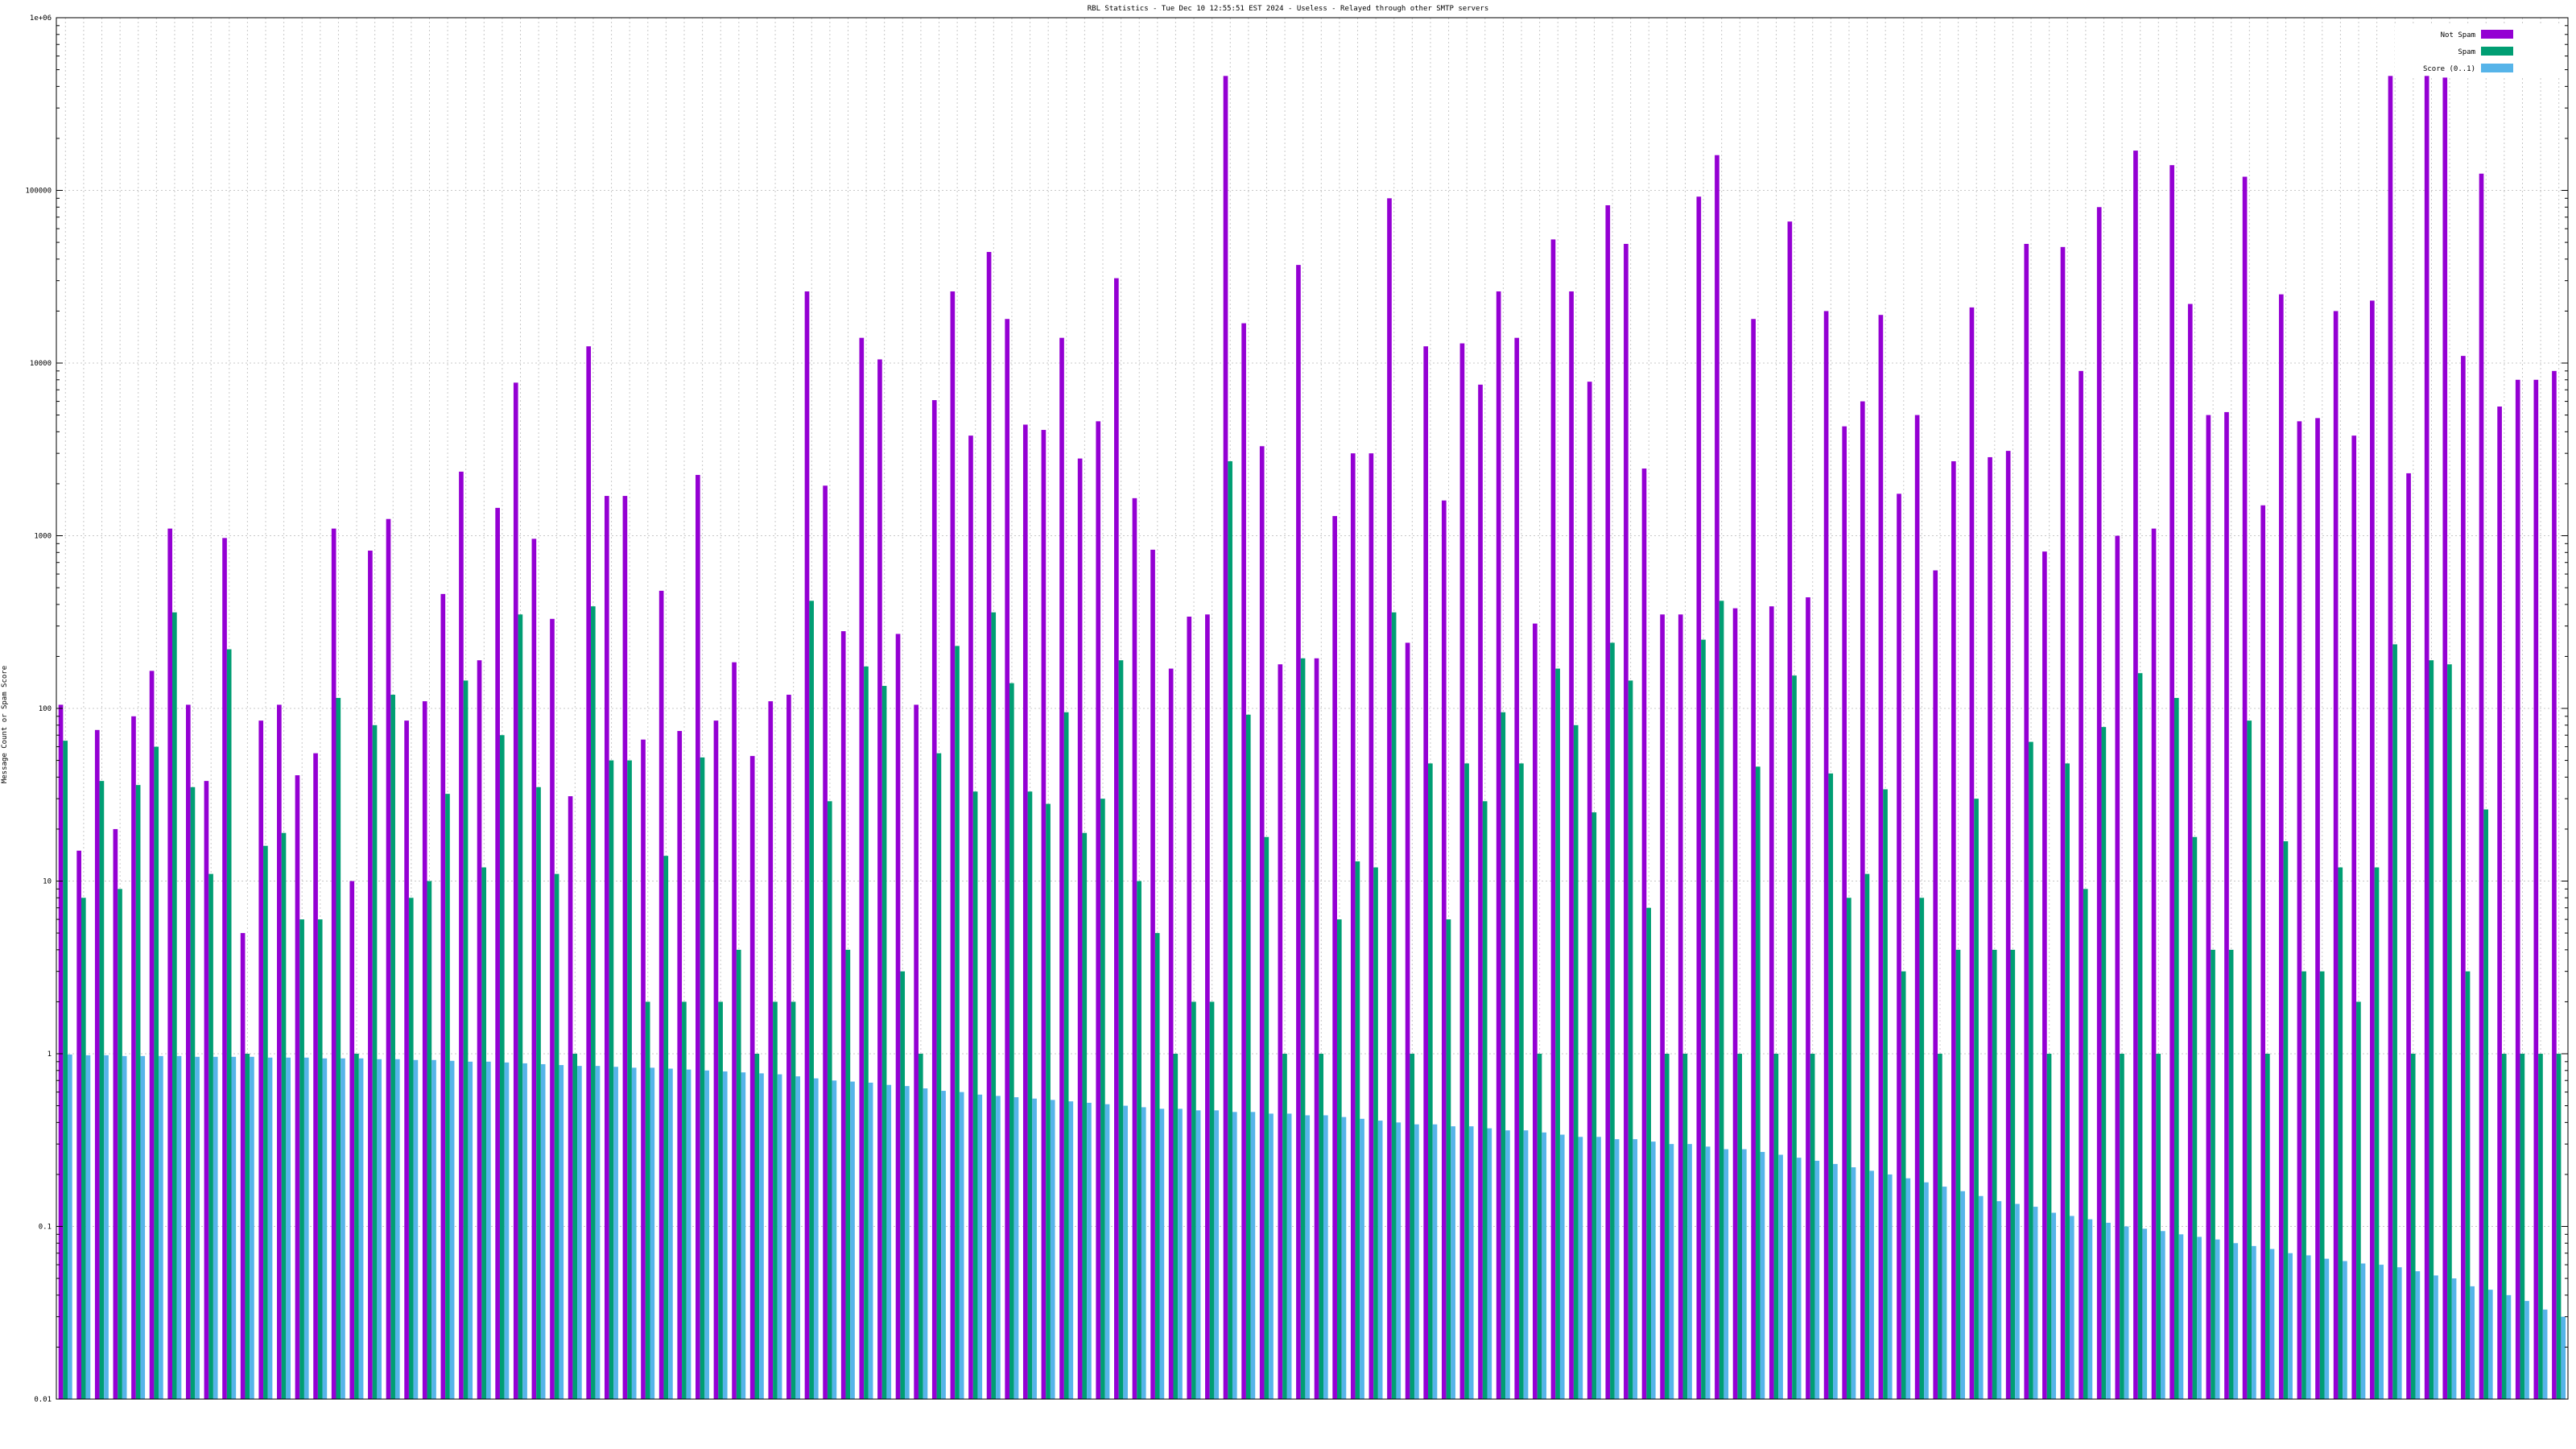 Image resolution: width=2576 pixels, height=1449 pixels. What do you see at coordinates (2466, 52) in the screenshot?
I see `legend-label: Spam` at bounding box center [2466, 52].